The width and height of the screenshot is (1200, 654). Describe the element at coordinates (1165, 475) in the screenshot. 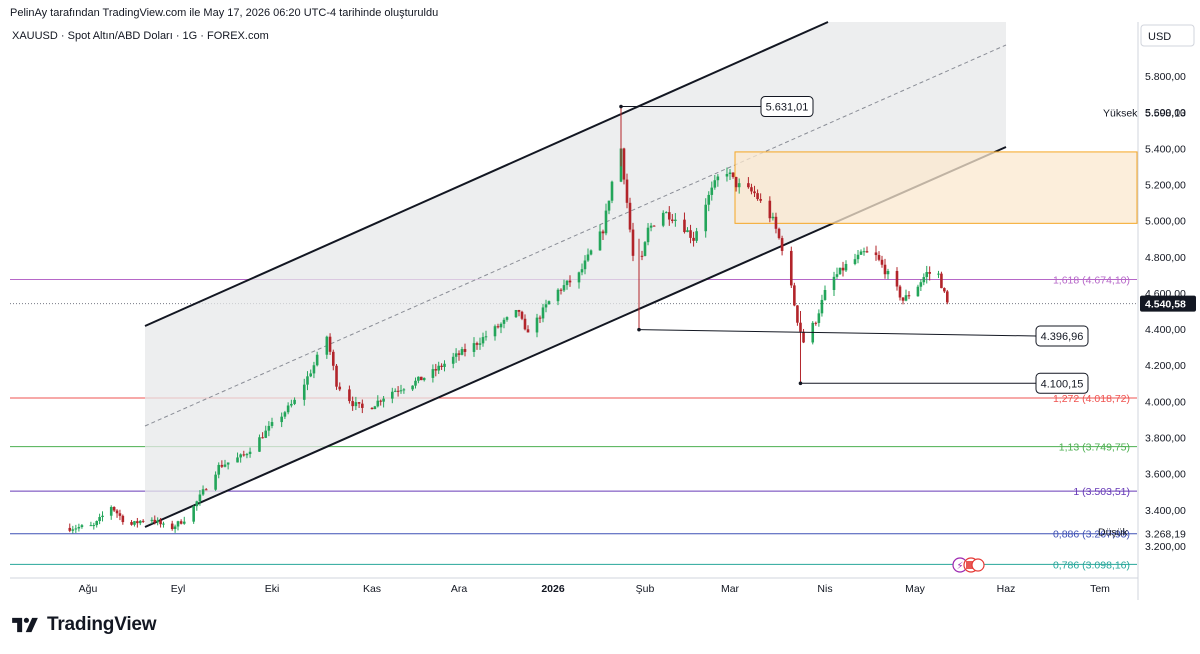

I see `price-tick-label: 3.600,00` at that location.